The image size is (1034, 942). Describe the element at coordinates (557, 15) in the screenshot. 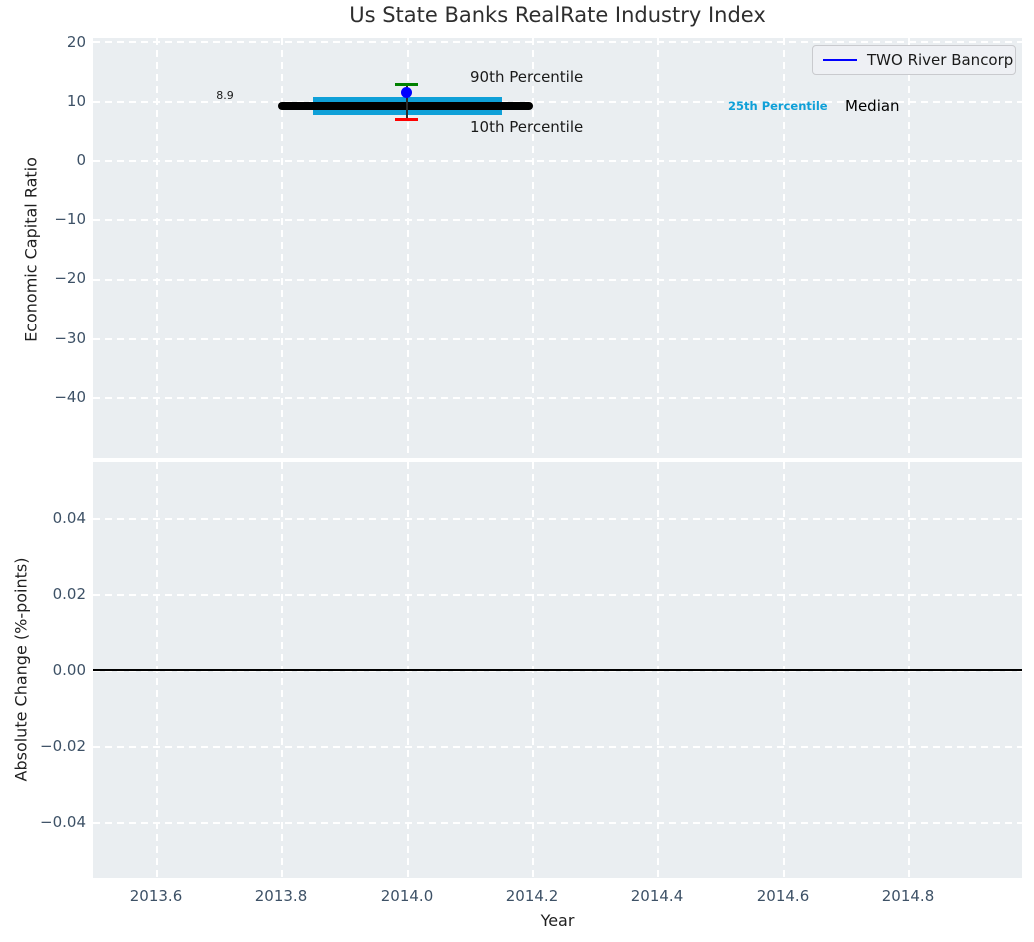

I see `chart-title: Us State Banks RealRate Industry Index` at that location.